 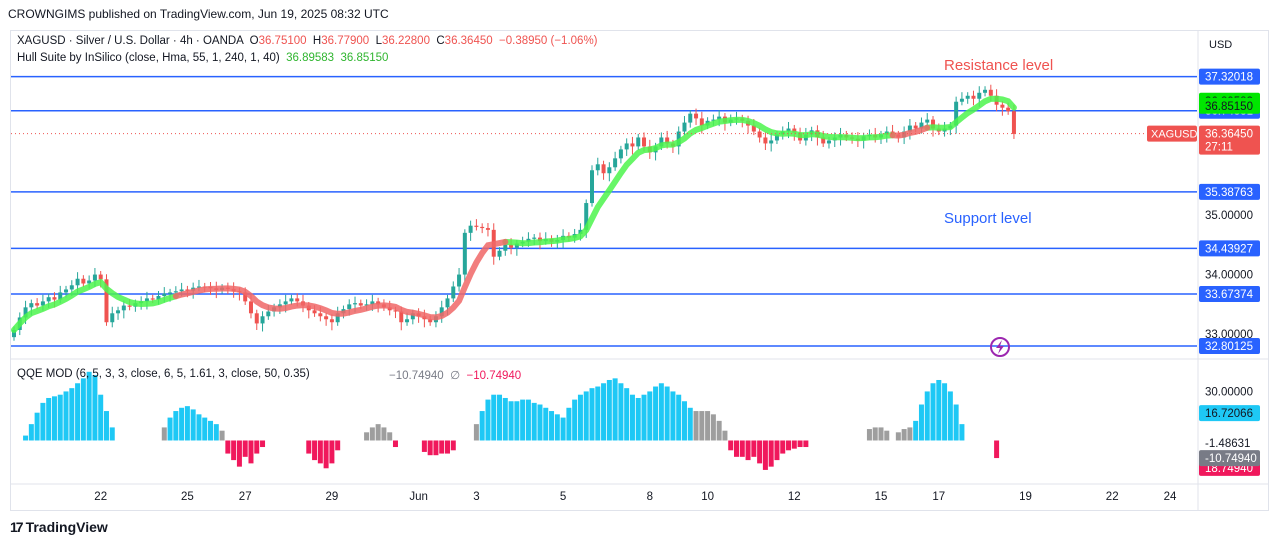 What do you see at coordinates (794, 497) in the screenshot?
I see `time-axis-label: 12` at bounding box center [794, 497].